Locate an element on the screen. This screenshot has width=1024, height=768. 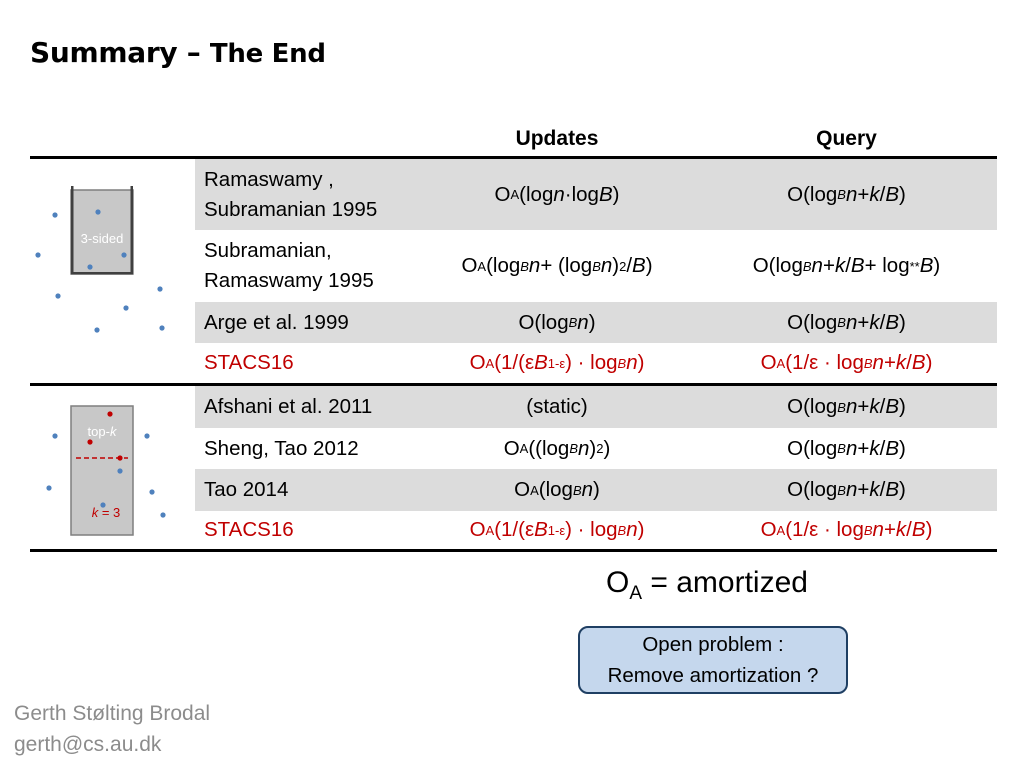
reference-line: Arge et al. 1999 is located at coordinates (276, 322).